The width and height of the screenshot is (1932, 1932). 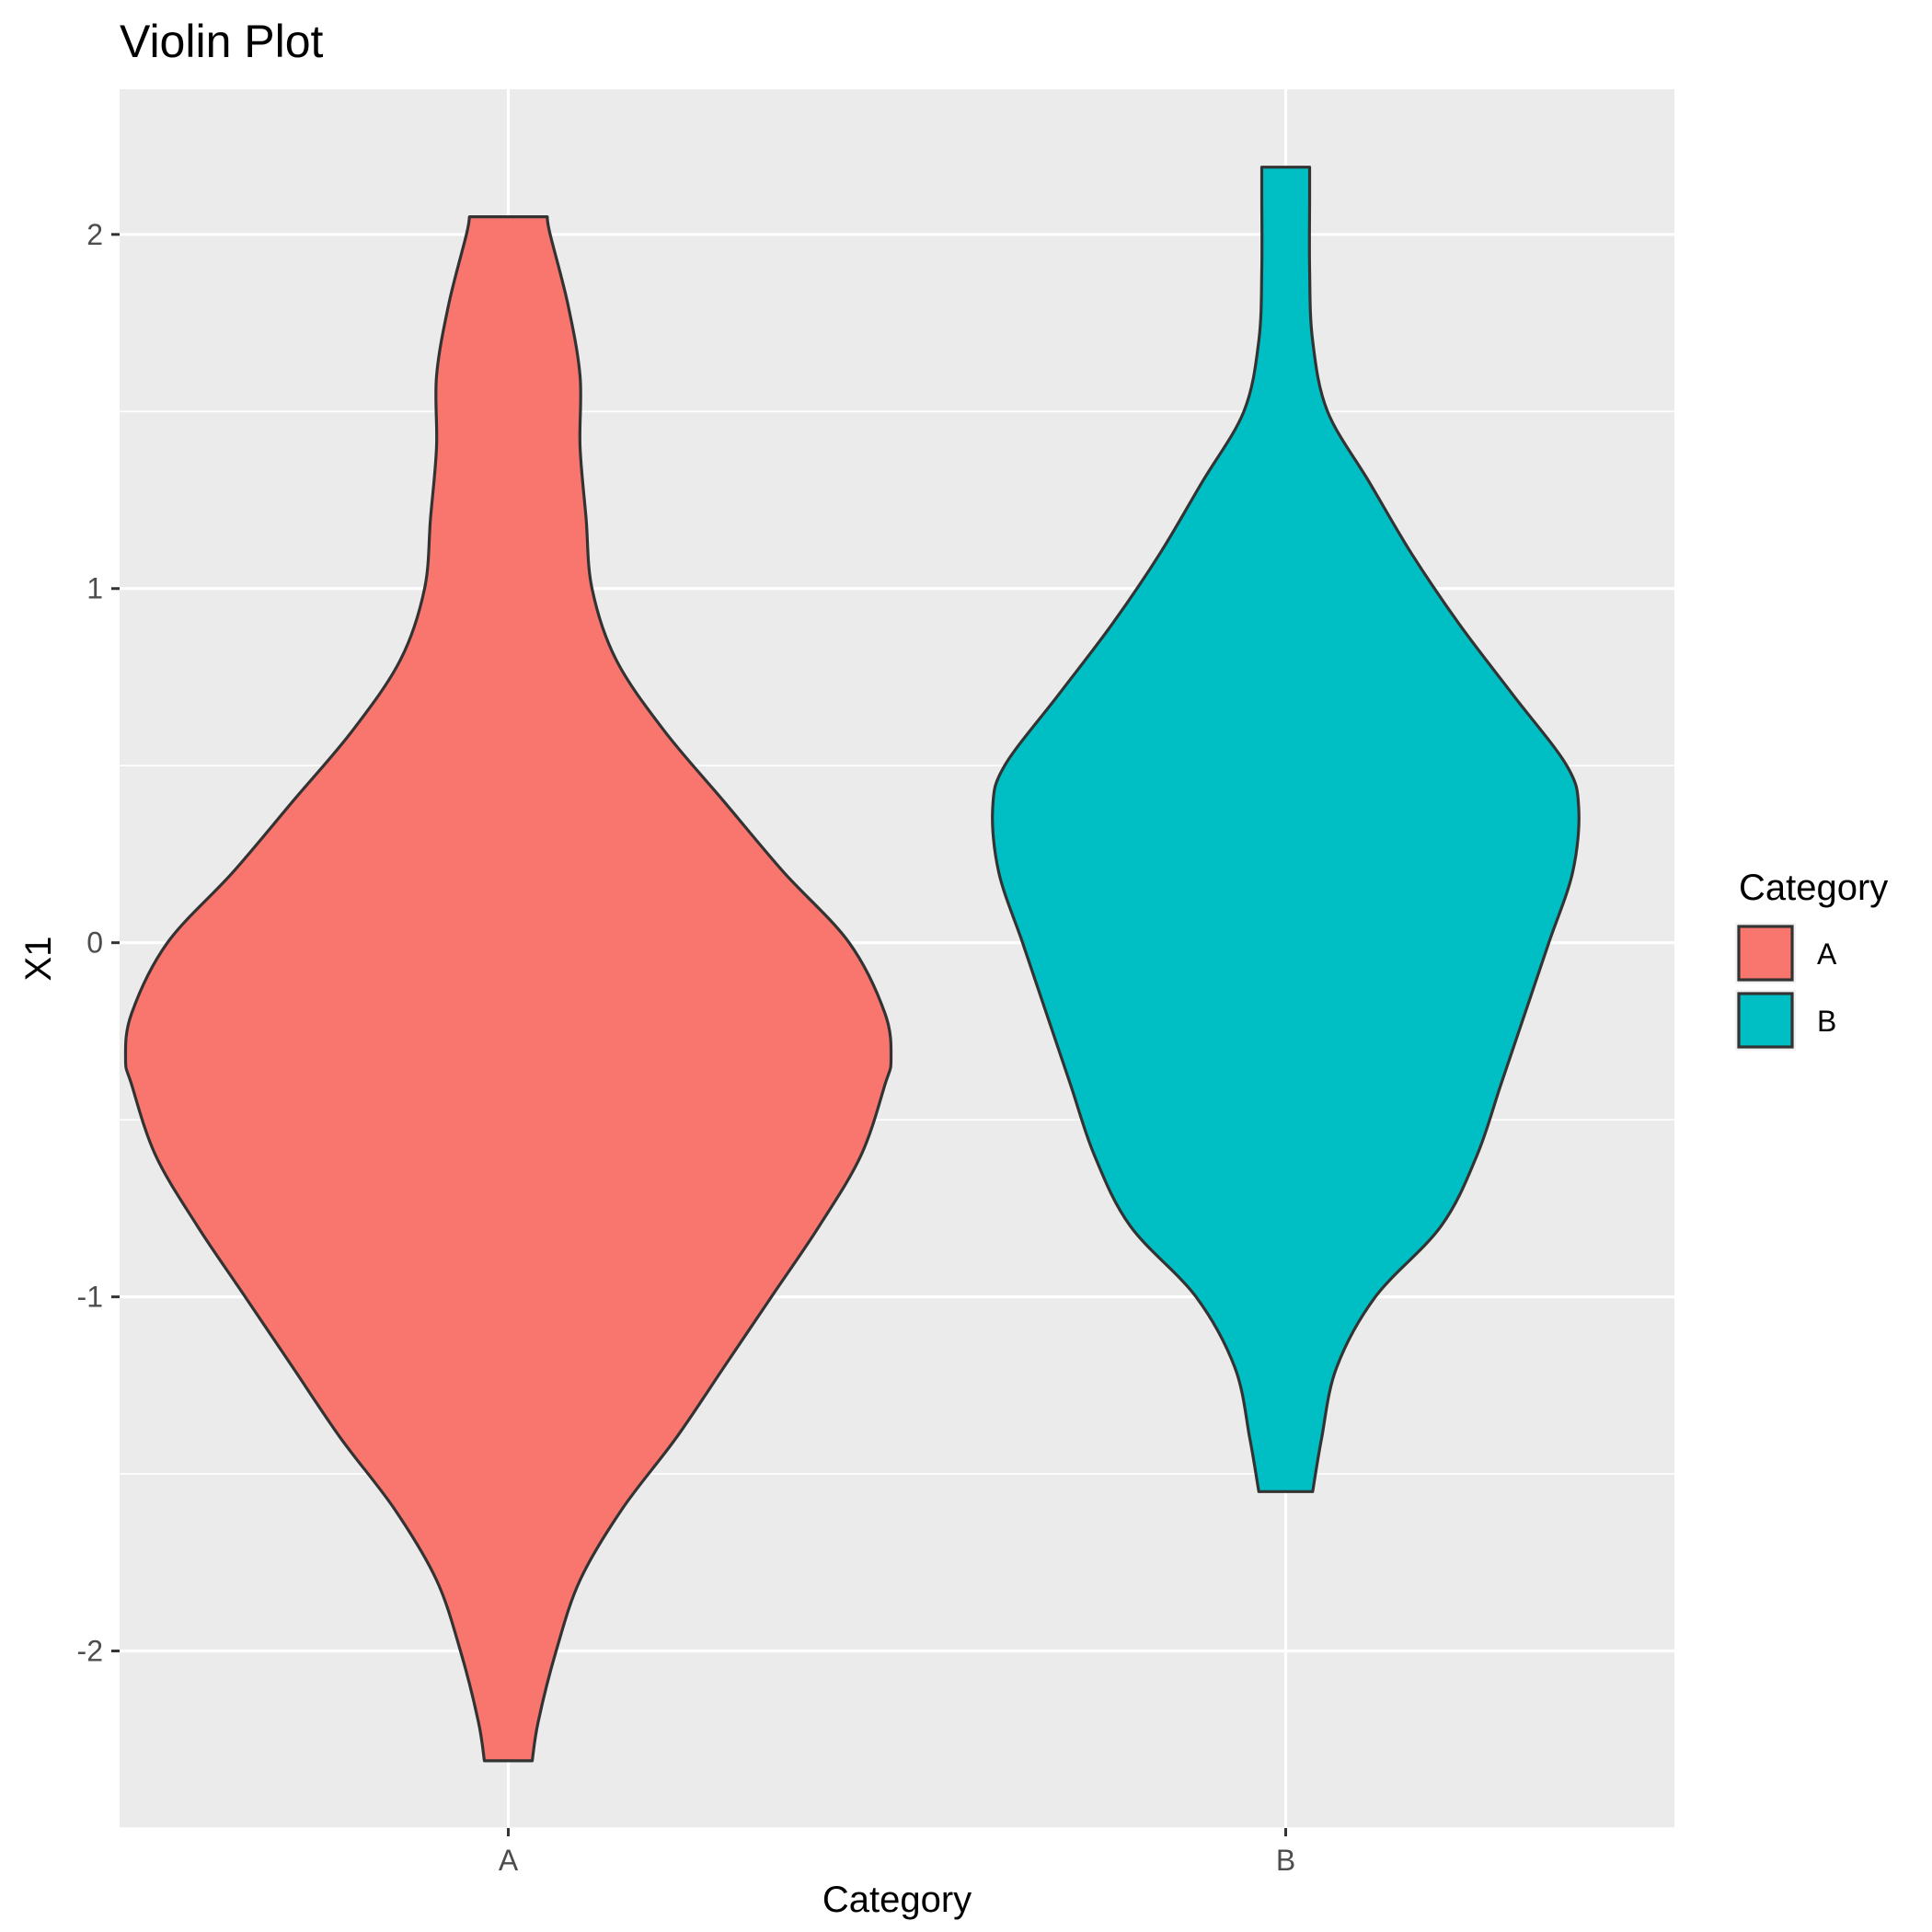 What do you see at coordinates (222, 41) in the screenshot?
I see `chart-title: Violin Plot` at bounding box center [222, 41].